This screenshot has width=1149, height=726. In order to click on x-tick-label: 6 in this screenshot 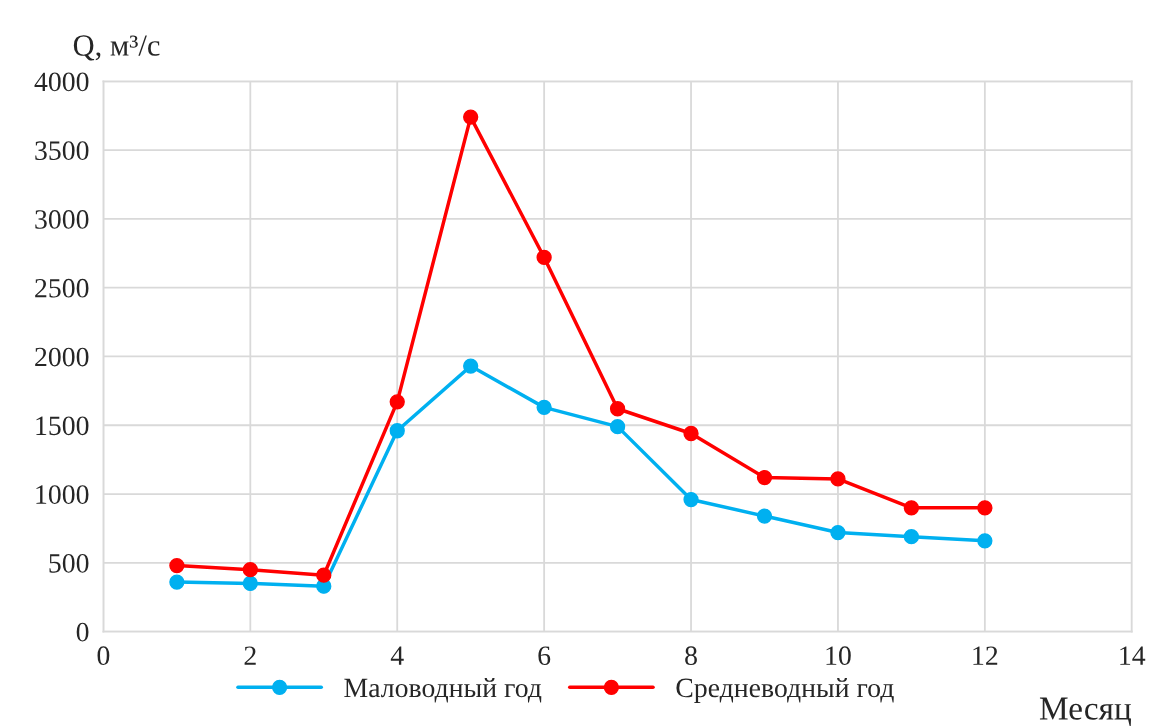, I will do `click(544, 656)`.